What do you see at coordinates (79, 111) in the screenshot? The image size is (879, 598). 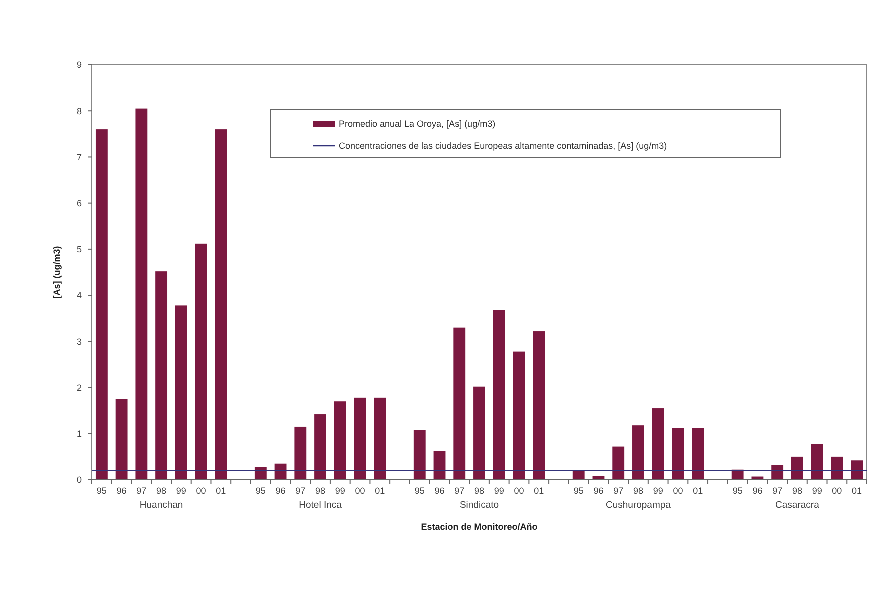 I see `y-tick-label: 8` at bounding box center [79, 111].